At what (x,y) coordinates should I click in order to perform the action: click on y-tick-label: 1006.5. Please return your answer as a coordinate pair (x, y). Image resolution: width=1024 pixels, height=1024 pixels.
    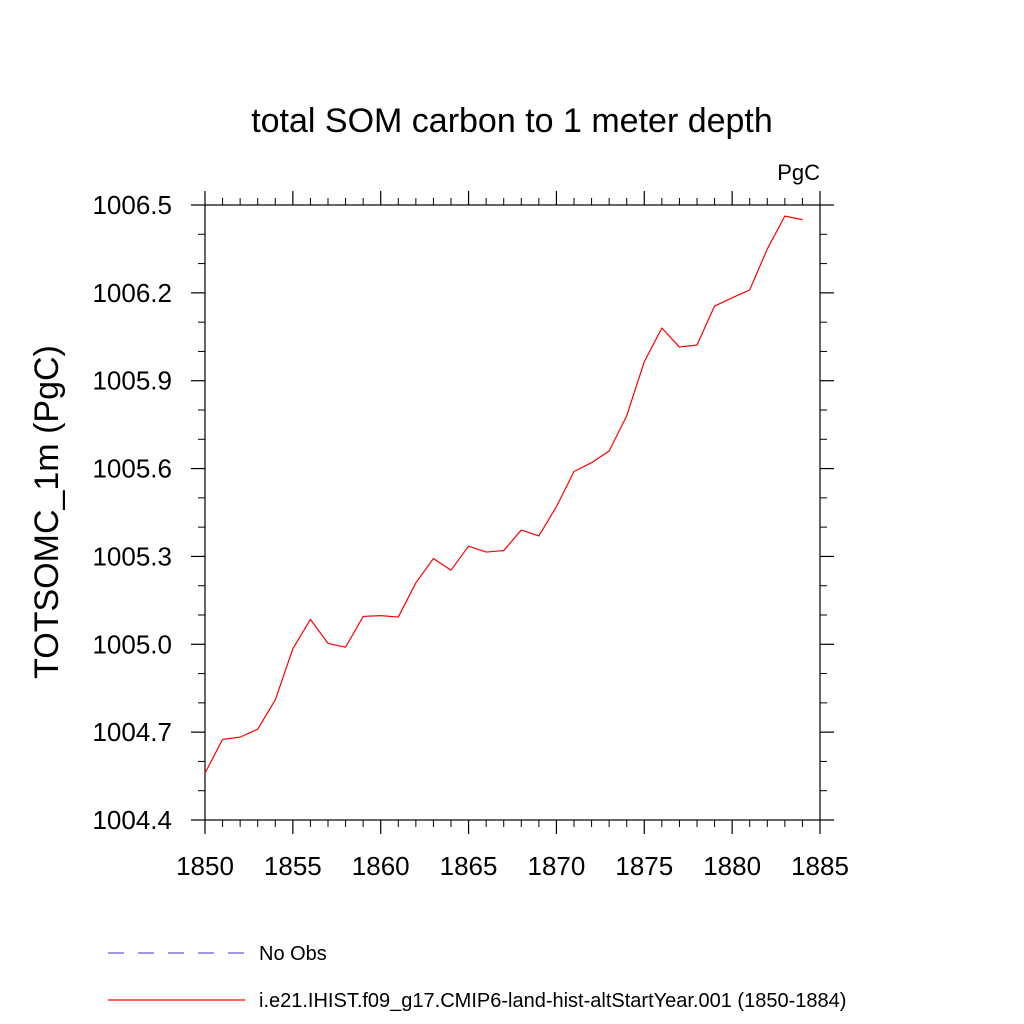
    Looking at the image, I should click on (132, 205).